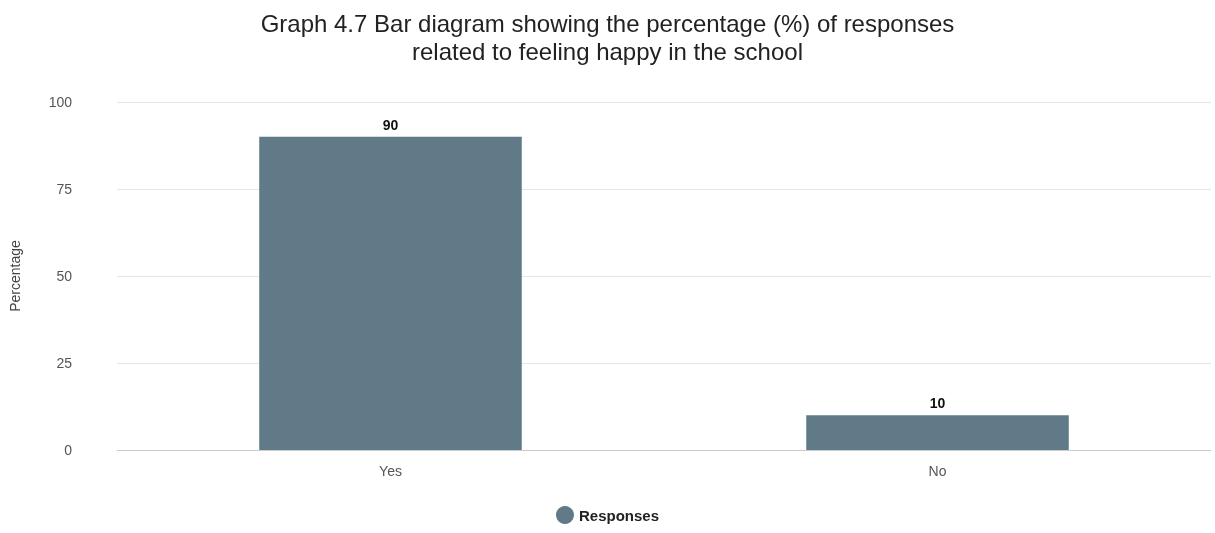 The width and height of the screenshot is (1215, 533). What do you see at coordinates (937, 471) in the screenshot?
I see `x-tick-label: No` at bounding box center [937, 471].